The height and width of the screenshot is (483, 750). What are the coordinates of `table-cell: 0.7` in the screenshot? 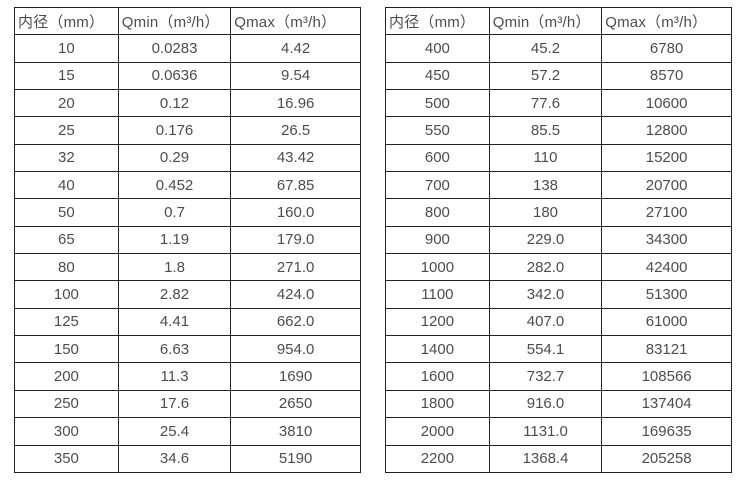 It's located at (174, 212).